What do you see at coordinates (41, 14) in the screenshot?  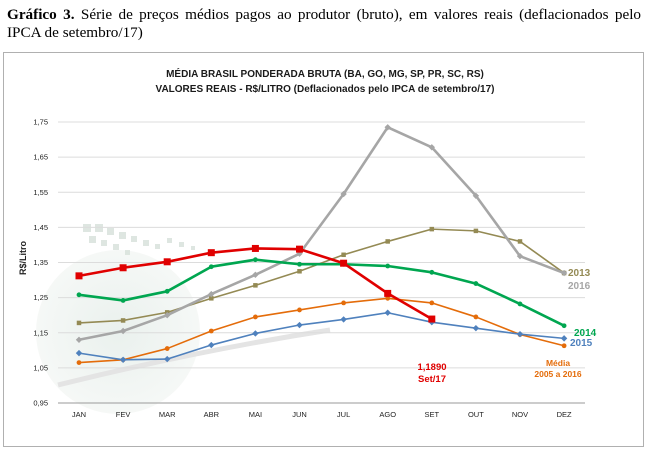 I see `caption-label: Gráfico 3.` at bounding box center [41, 14].